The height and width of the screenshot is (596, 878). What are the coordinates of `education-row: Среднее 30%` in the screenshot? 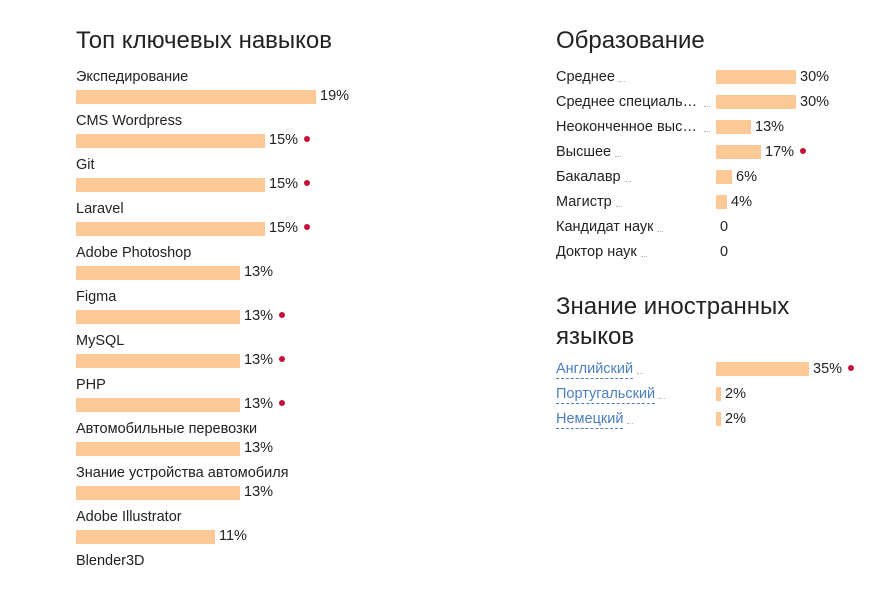 It's located at (706, 80).